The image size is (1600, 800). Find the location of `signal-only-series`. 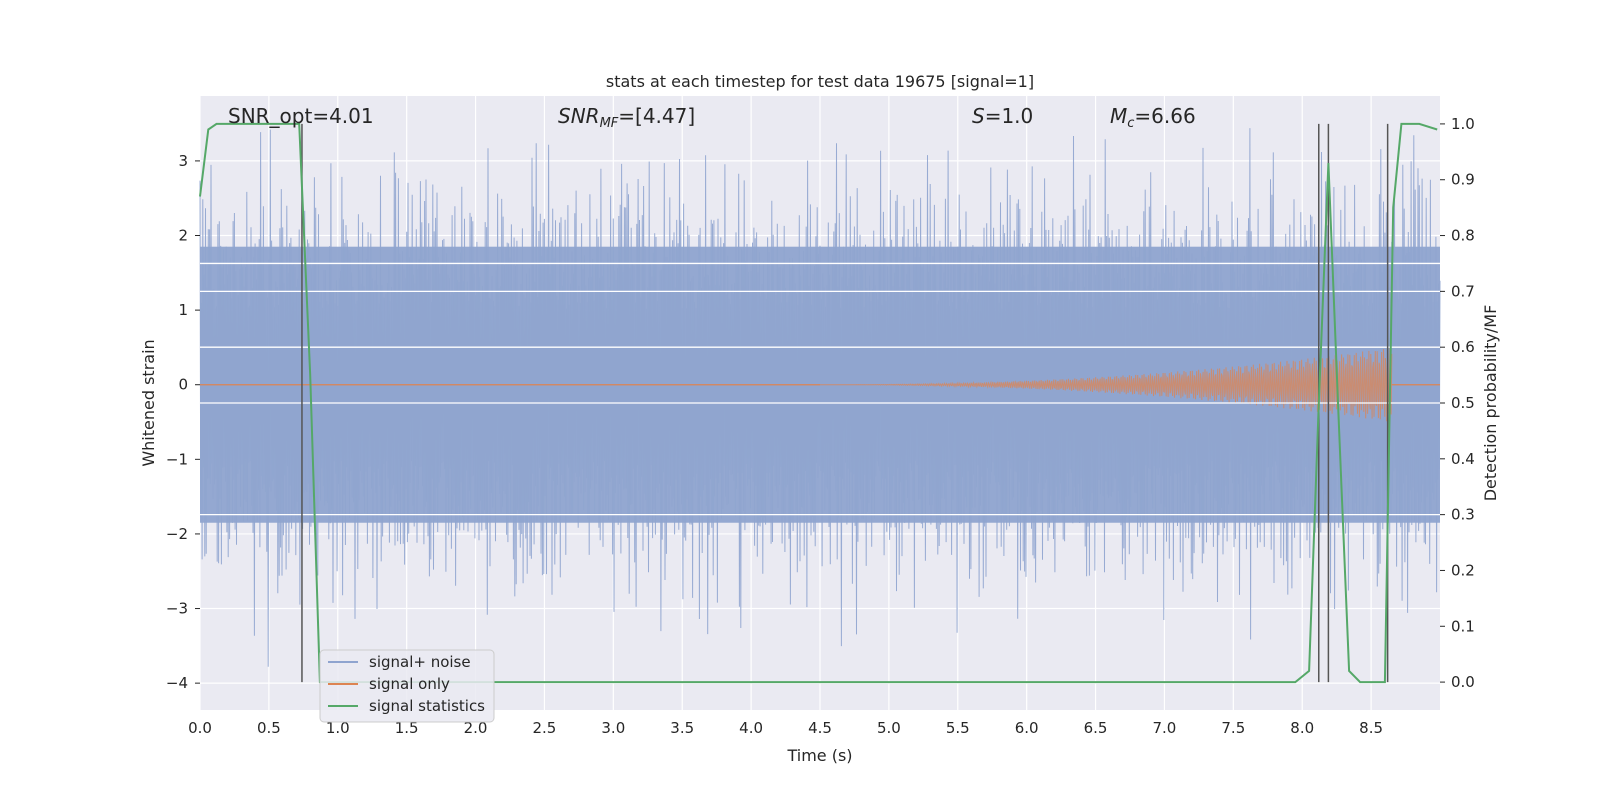

signal-only-series is located at coordinates (820, 384).